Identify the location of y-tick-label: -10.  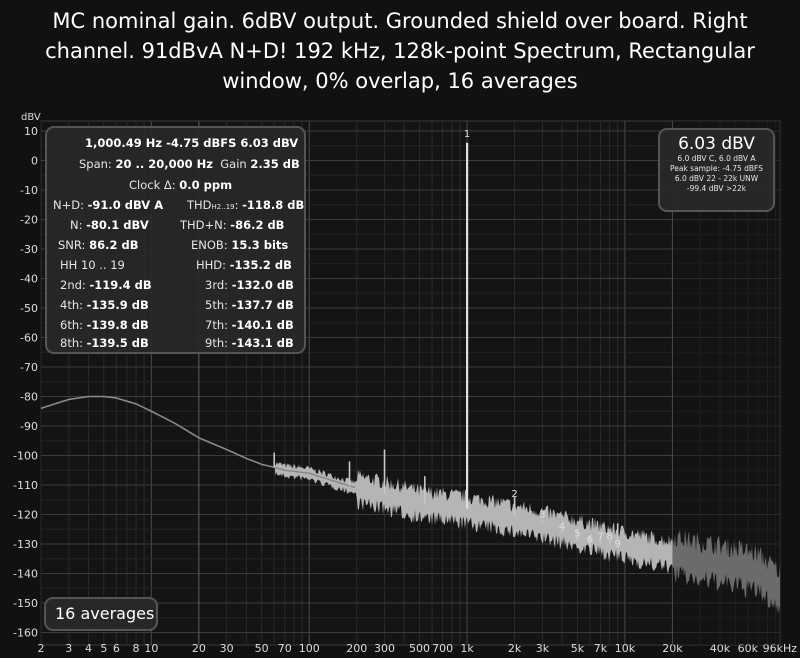
(29, 190).